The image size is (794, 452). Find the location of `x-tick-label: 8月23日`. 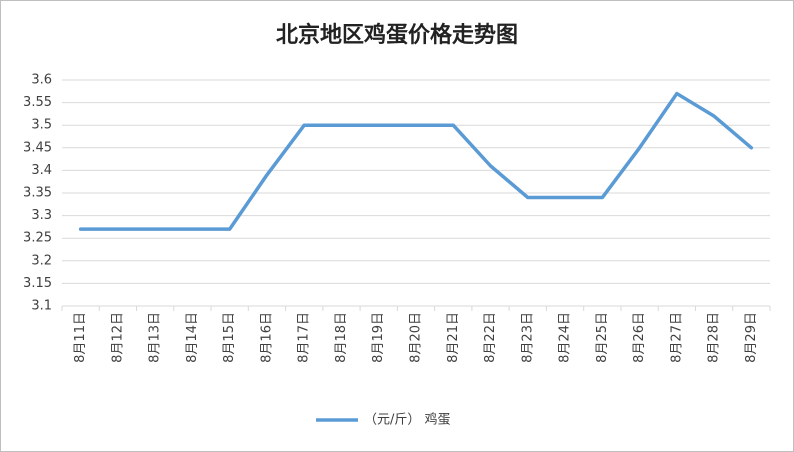

x-tick-label: 8月23日 is located at coordinates (527, 337).